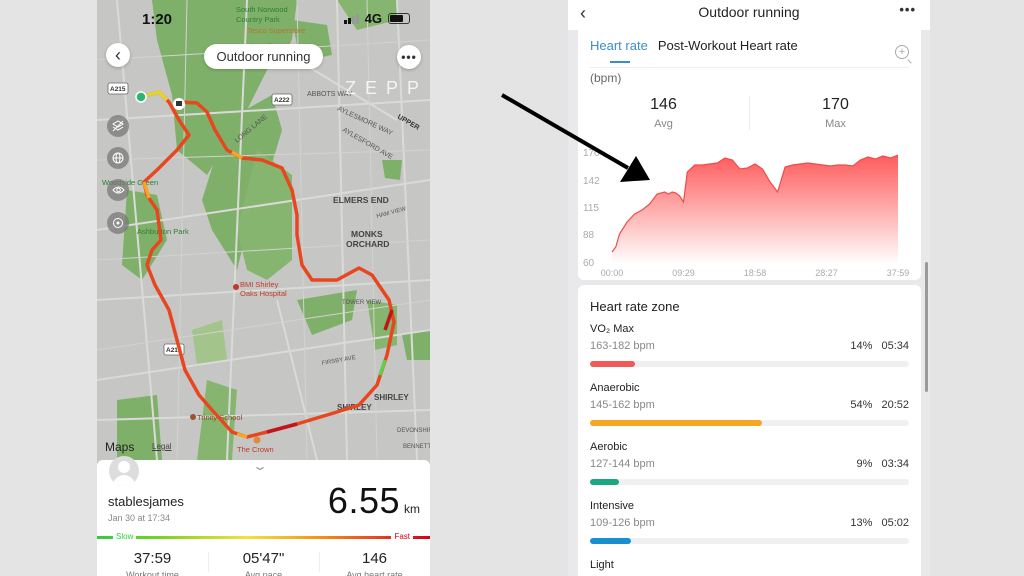  I want to click on zone-stat: 14% 05:34, so click(879, 346).